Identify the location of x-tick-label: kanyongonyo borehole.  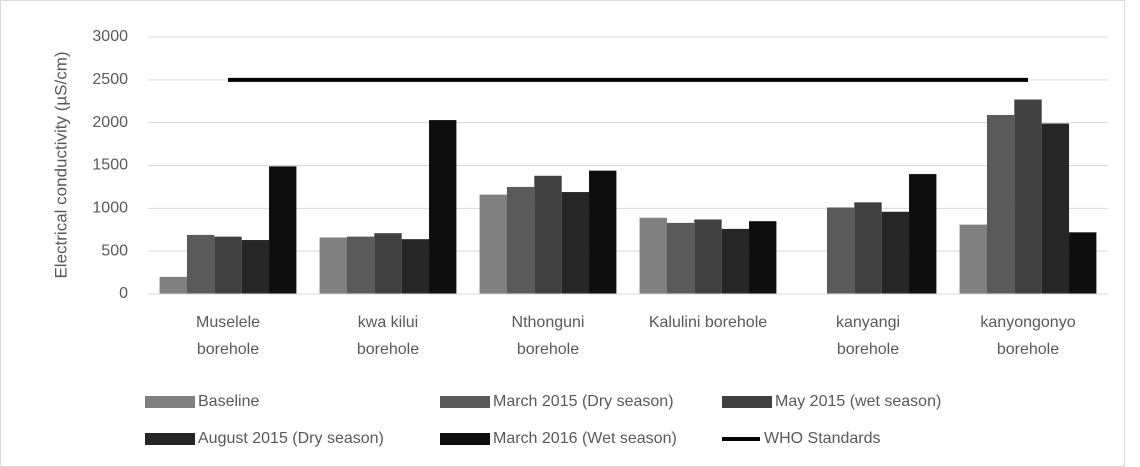
(1027, 336).